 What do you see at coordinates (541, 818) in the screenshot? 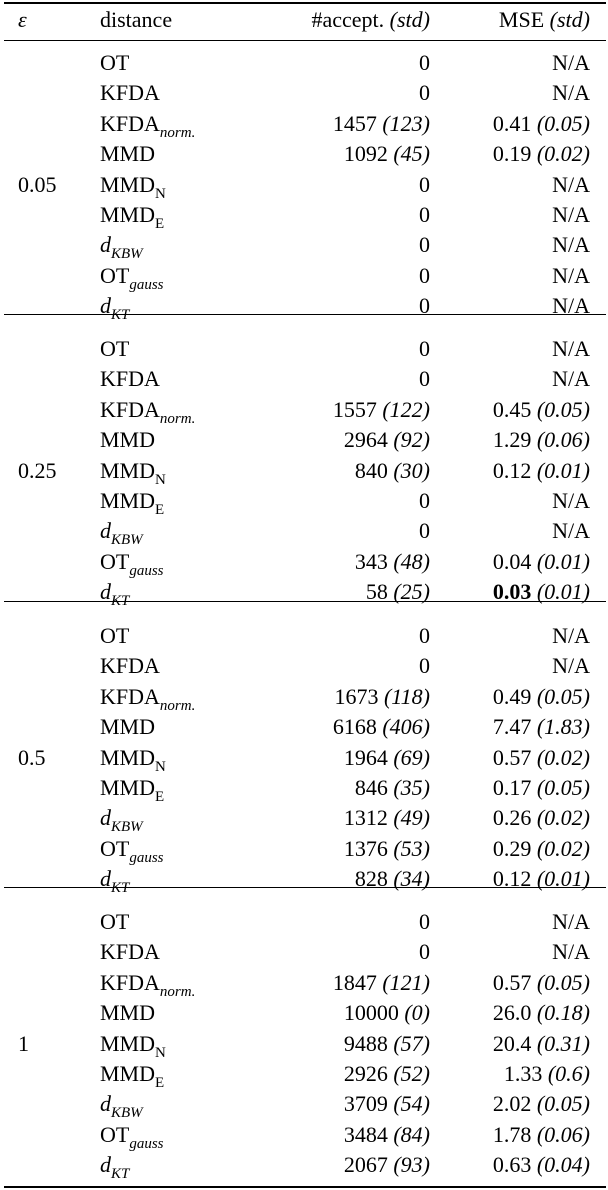
I see `mse-cell: 0.26 (0.02)` at bounding box center [541, 818].